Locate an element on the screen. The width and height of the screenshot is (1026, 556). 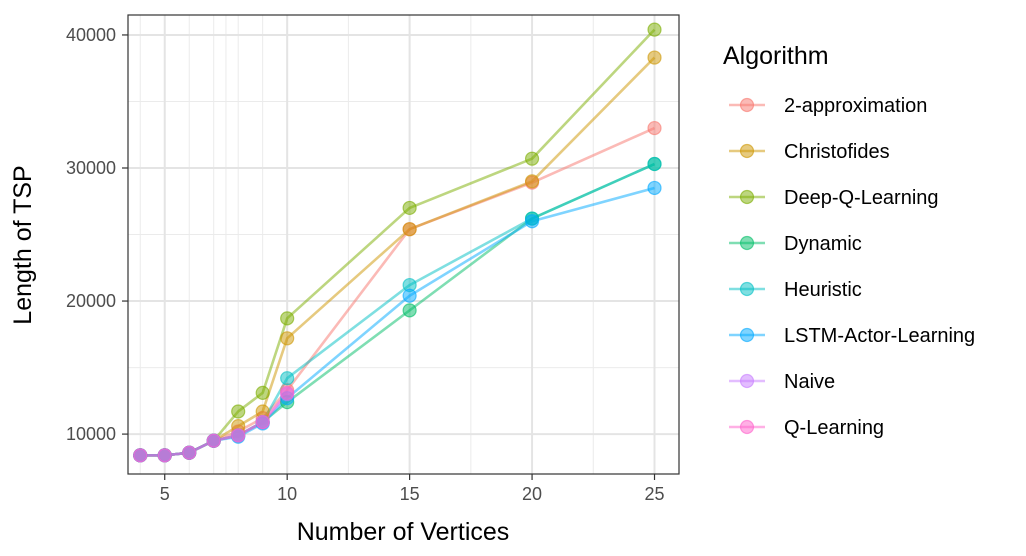
legend-label-4: Heuristic is located at coordinates (823, 290).